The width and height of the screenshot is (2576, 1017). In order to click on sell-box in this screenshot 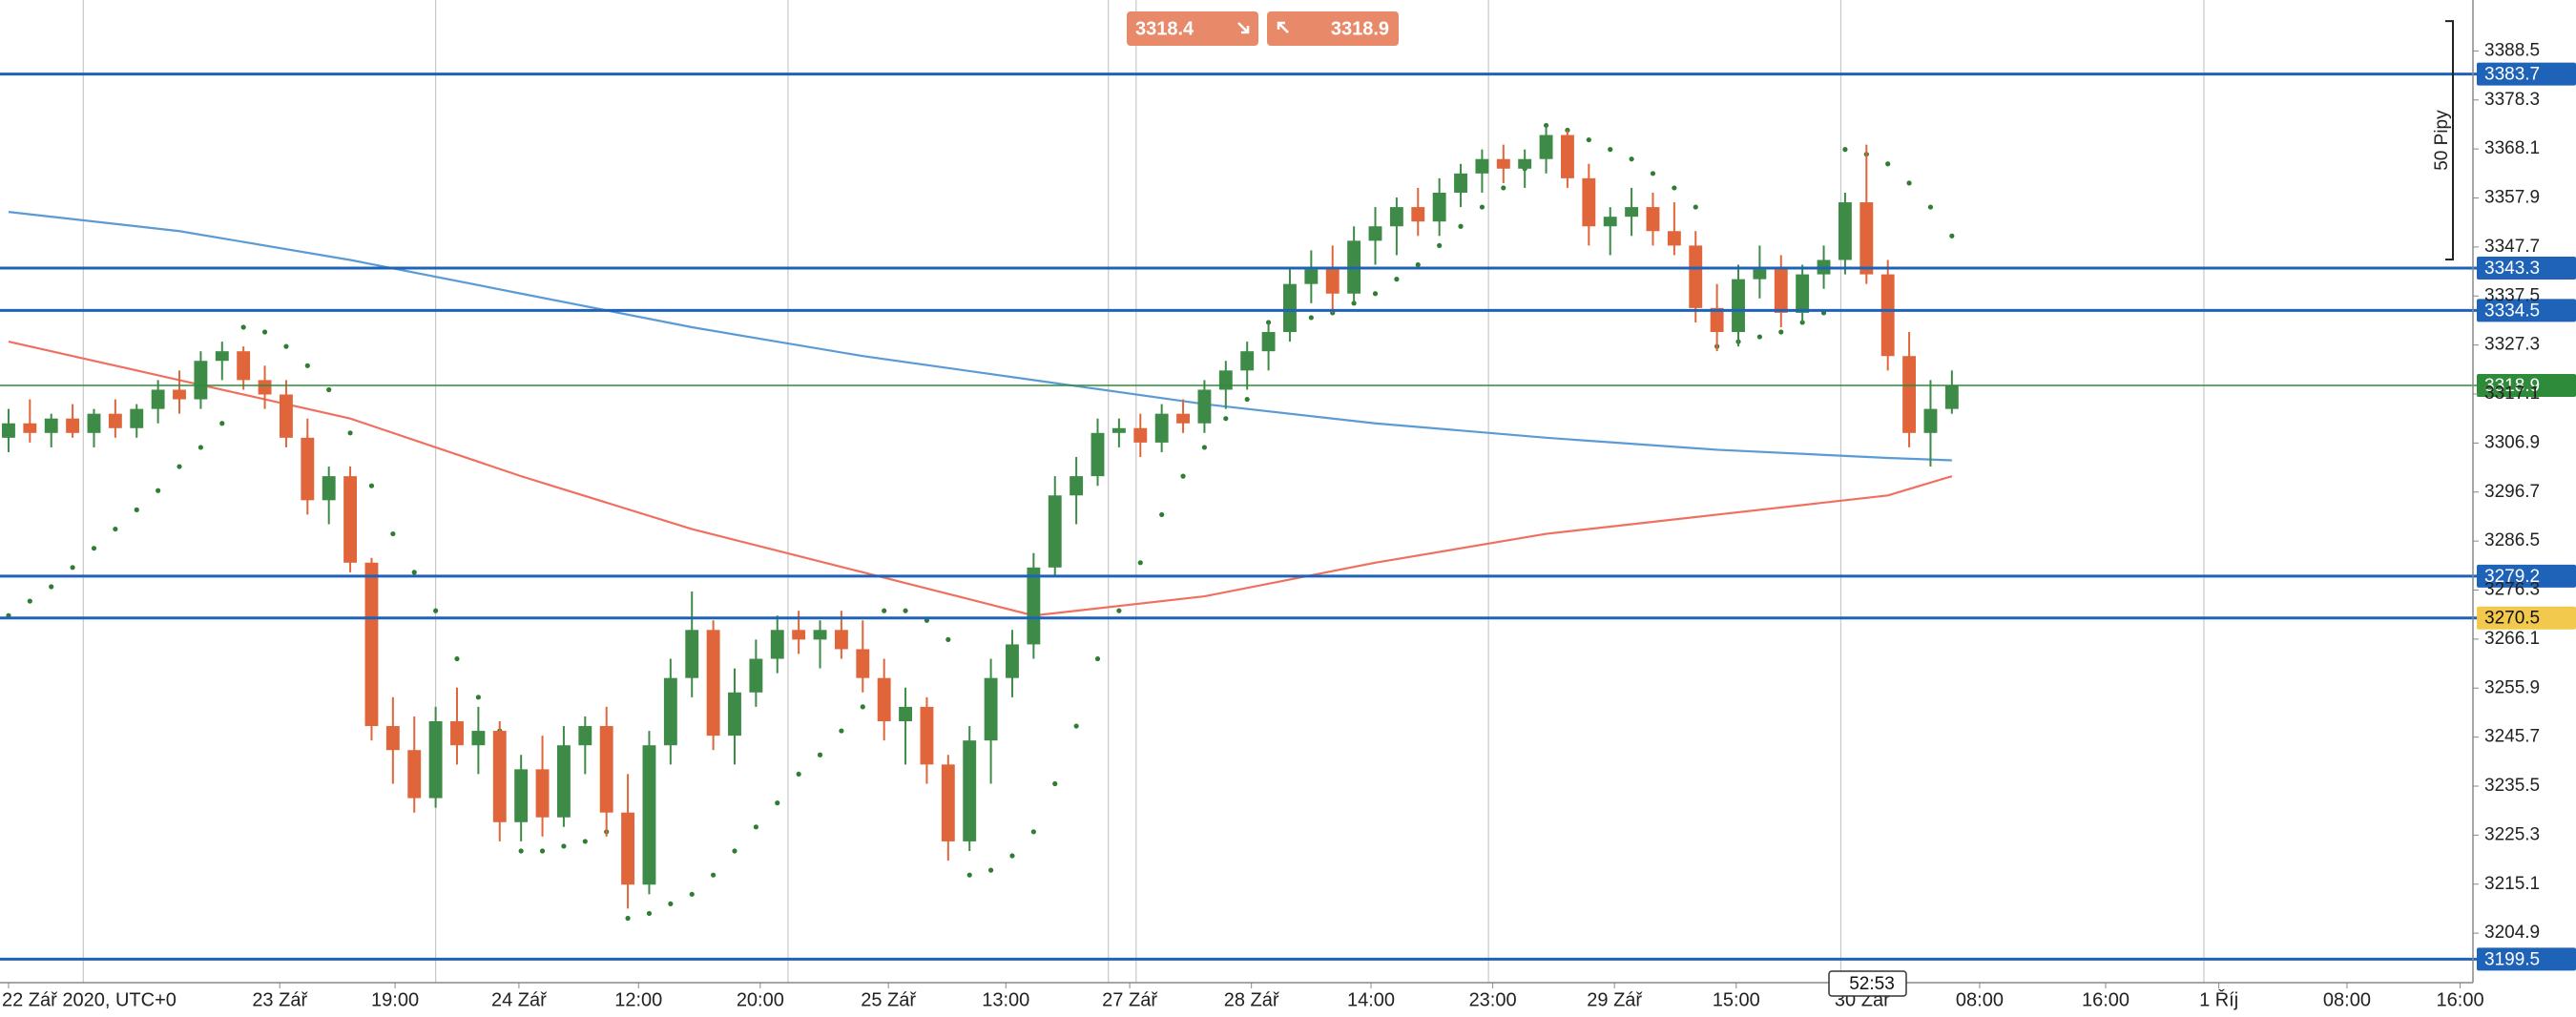, I will do `click(1192, 29)`.